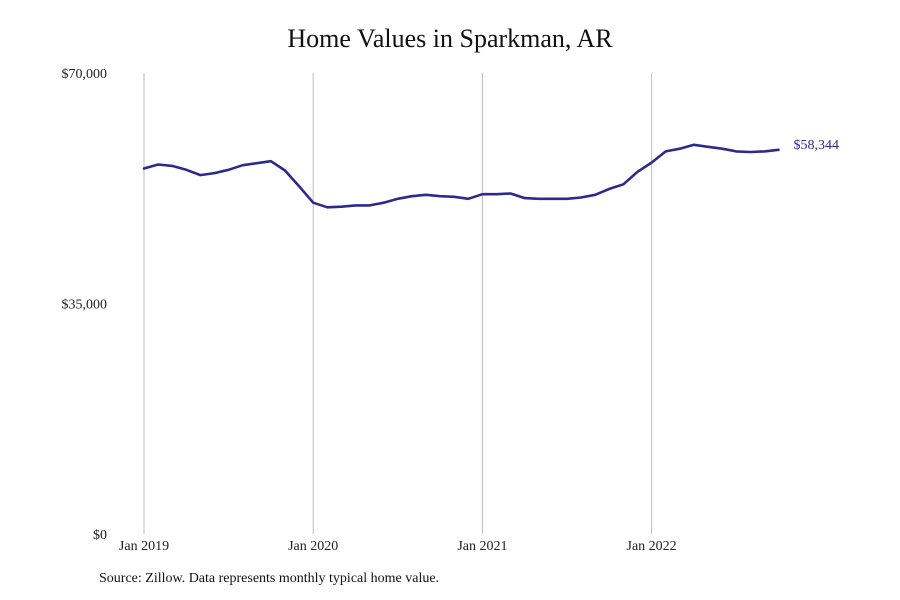 This screenshot has height=600, width=900. I want to click on series-layer: $58,344, so click(491, 173).